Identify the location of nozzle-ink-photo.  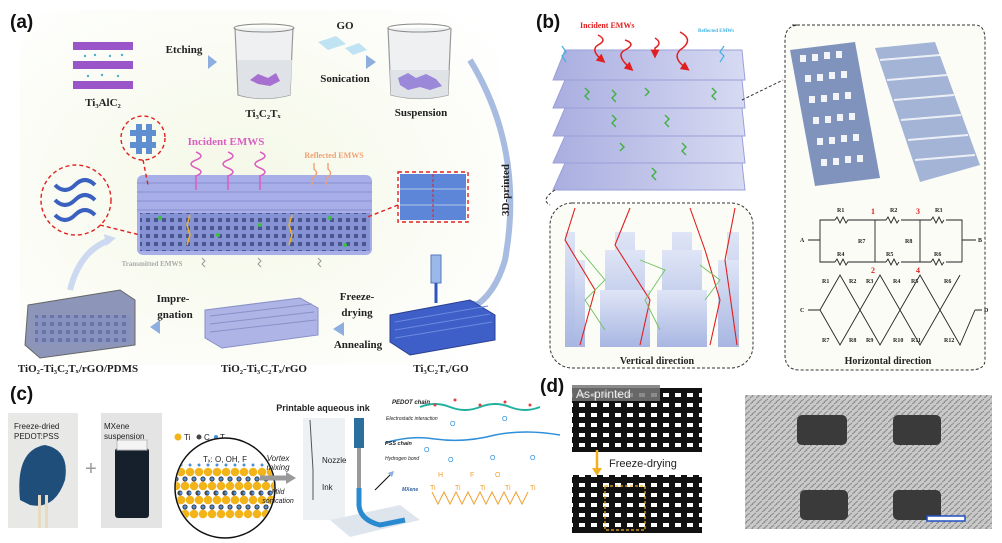
(324, 469).